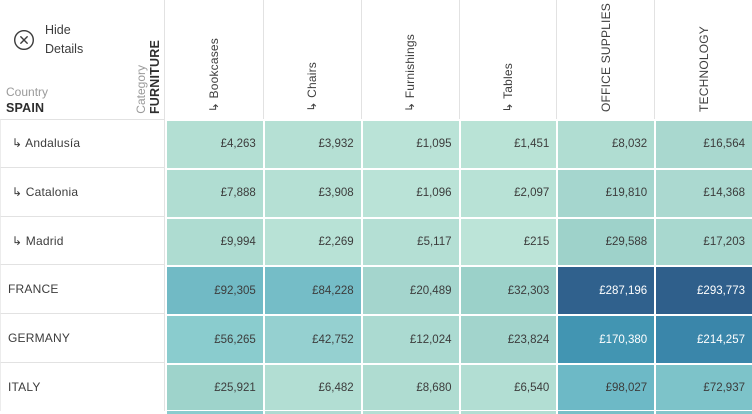 The height and width of the screenshot is (414, 752). Describe the element at coordinates (703, 387) in the screenshot. I see `cell-italy-technology: £72,937` at that location.